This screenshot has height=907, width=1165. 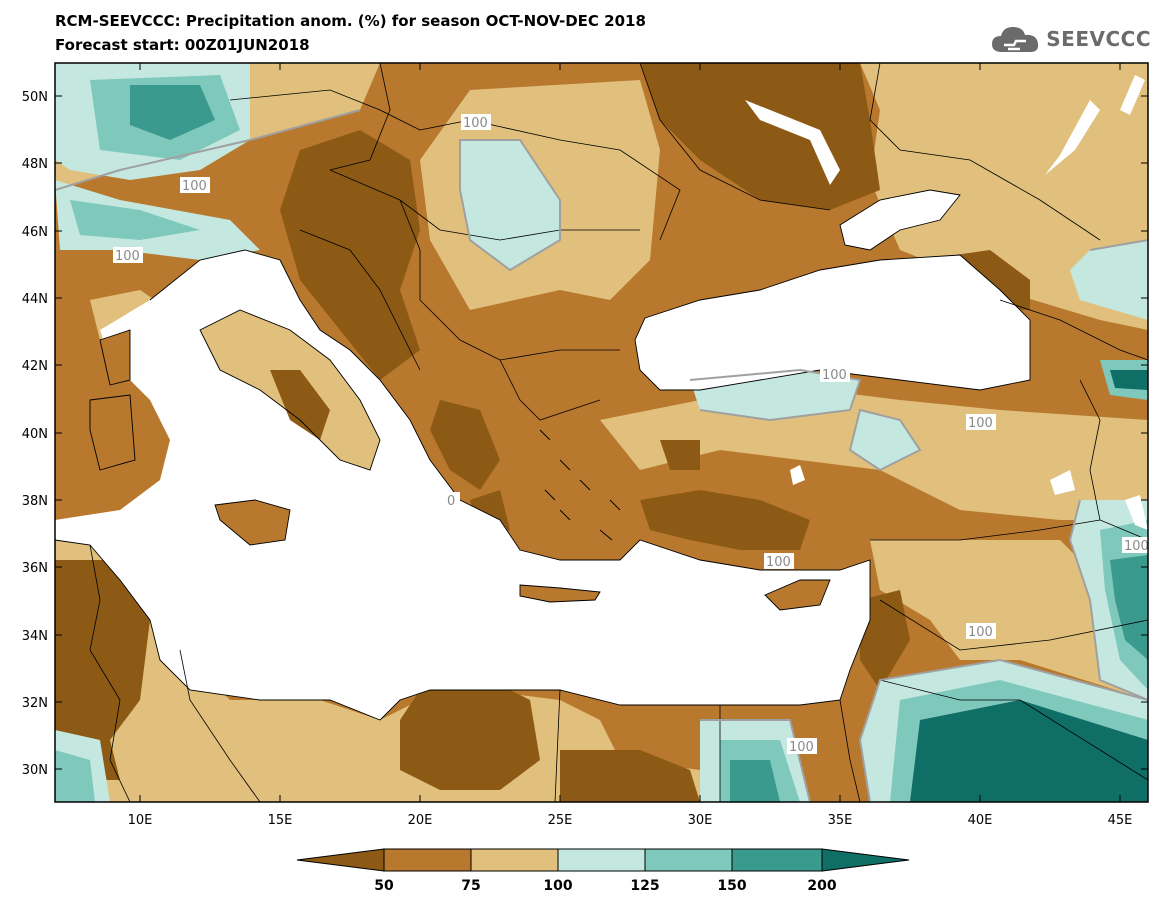 I want to click on colorbar-label: 150, so click(x=731, y=886).